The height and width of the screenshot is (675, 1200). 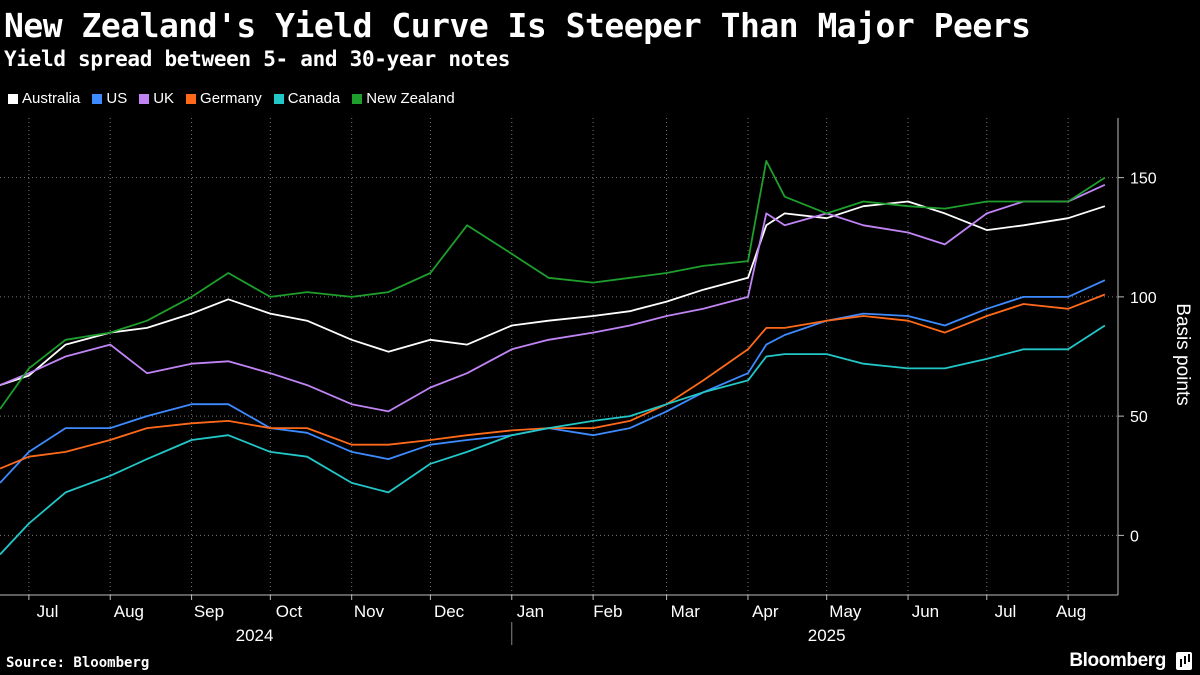 I want to click on y-axis-title: Basis points, so click(x=1182, y=354).